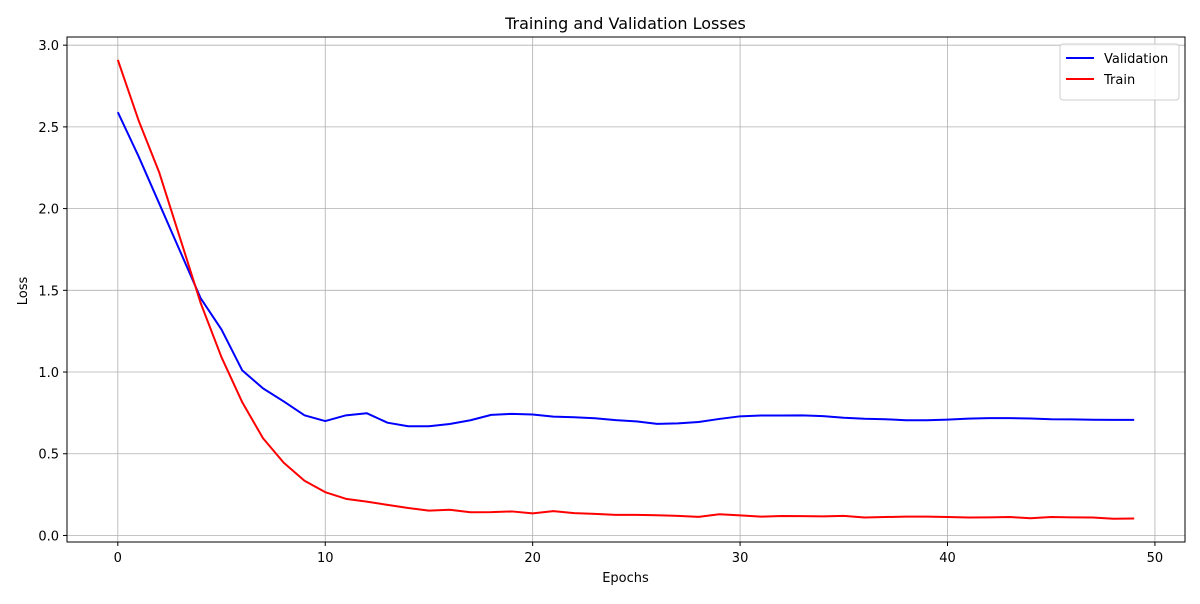 The width and height of the screenshot is (1200, 604). I want to click on x-tick-label: 0, so click(118, 558).